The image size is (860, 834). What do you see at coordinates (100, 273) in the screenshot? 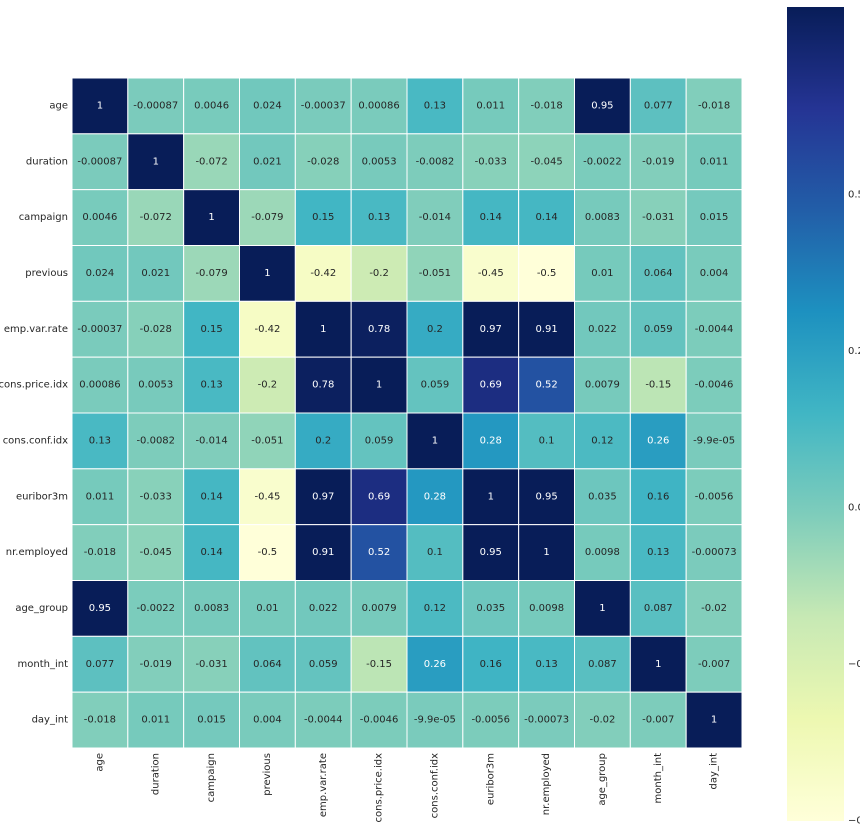
I see `cell-annotation: 0.024` at bounding box center [100, 273].